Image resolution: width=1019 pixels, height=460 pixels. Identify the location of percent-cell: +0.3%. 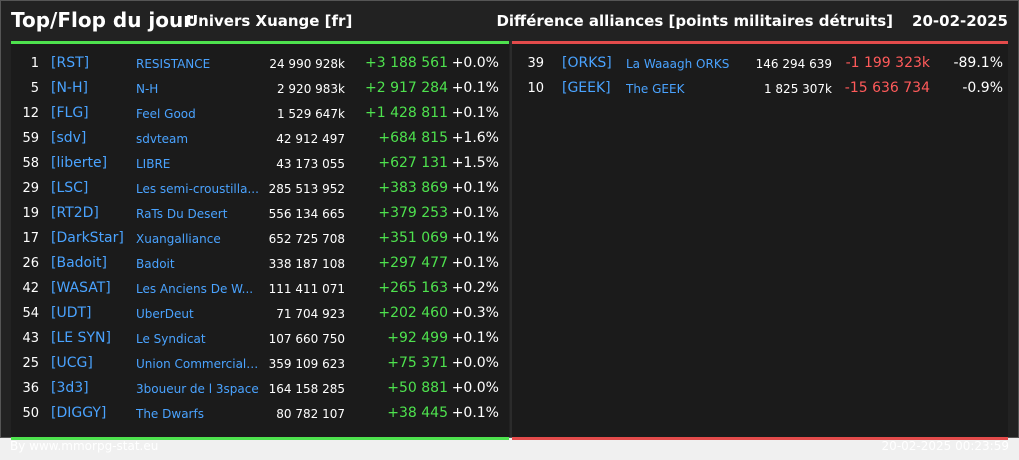
(475, 313).